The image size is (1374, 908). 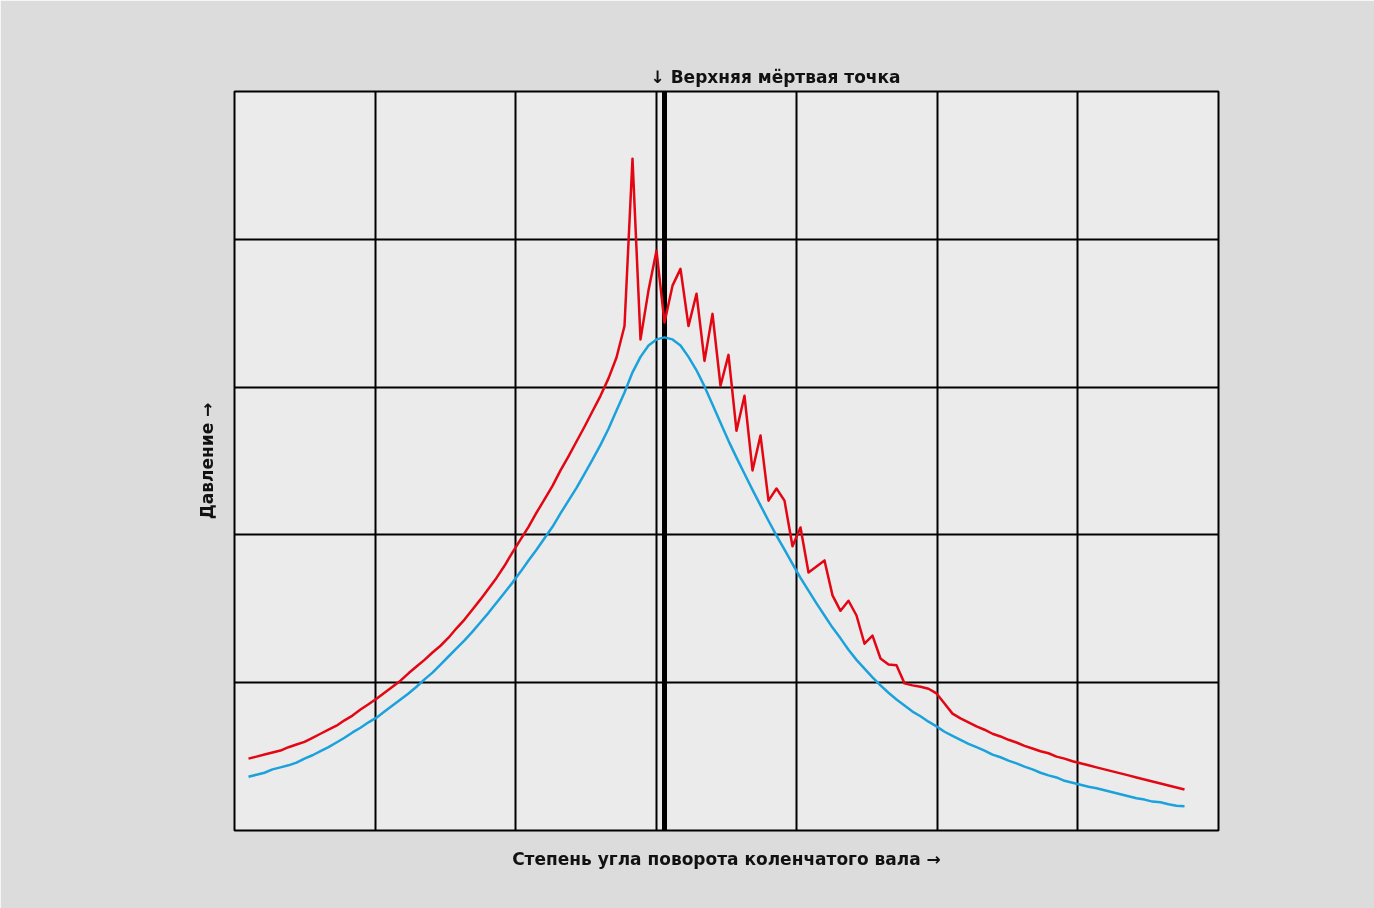 I want to click on text: ↓ Верхняя мёртвая точка, so click(x=775, y=76).